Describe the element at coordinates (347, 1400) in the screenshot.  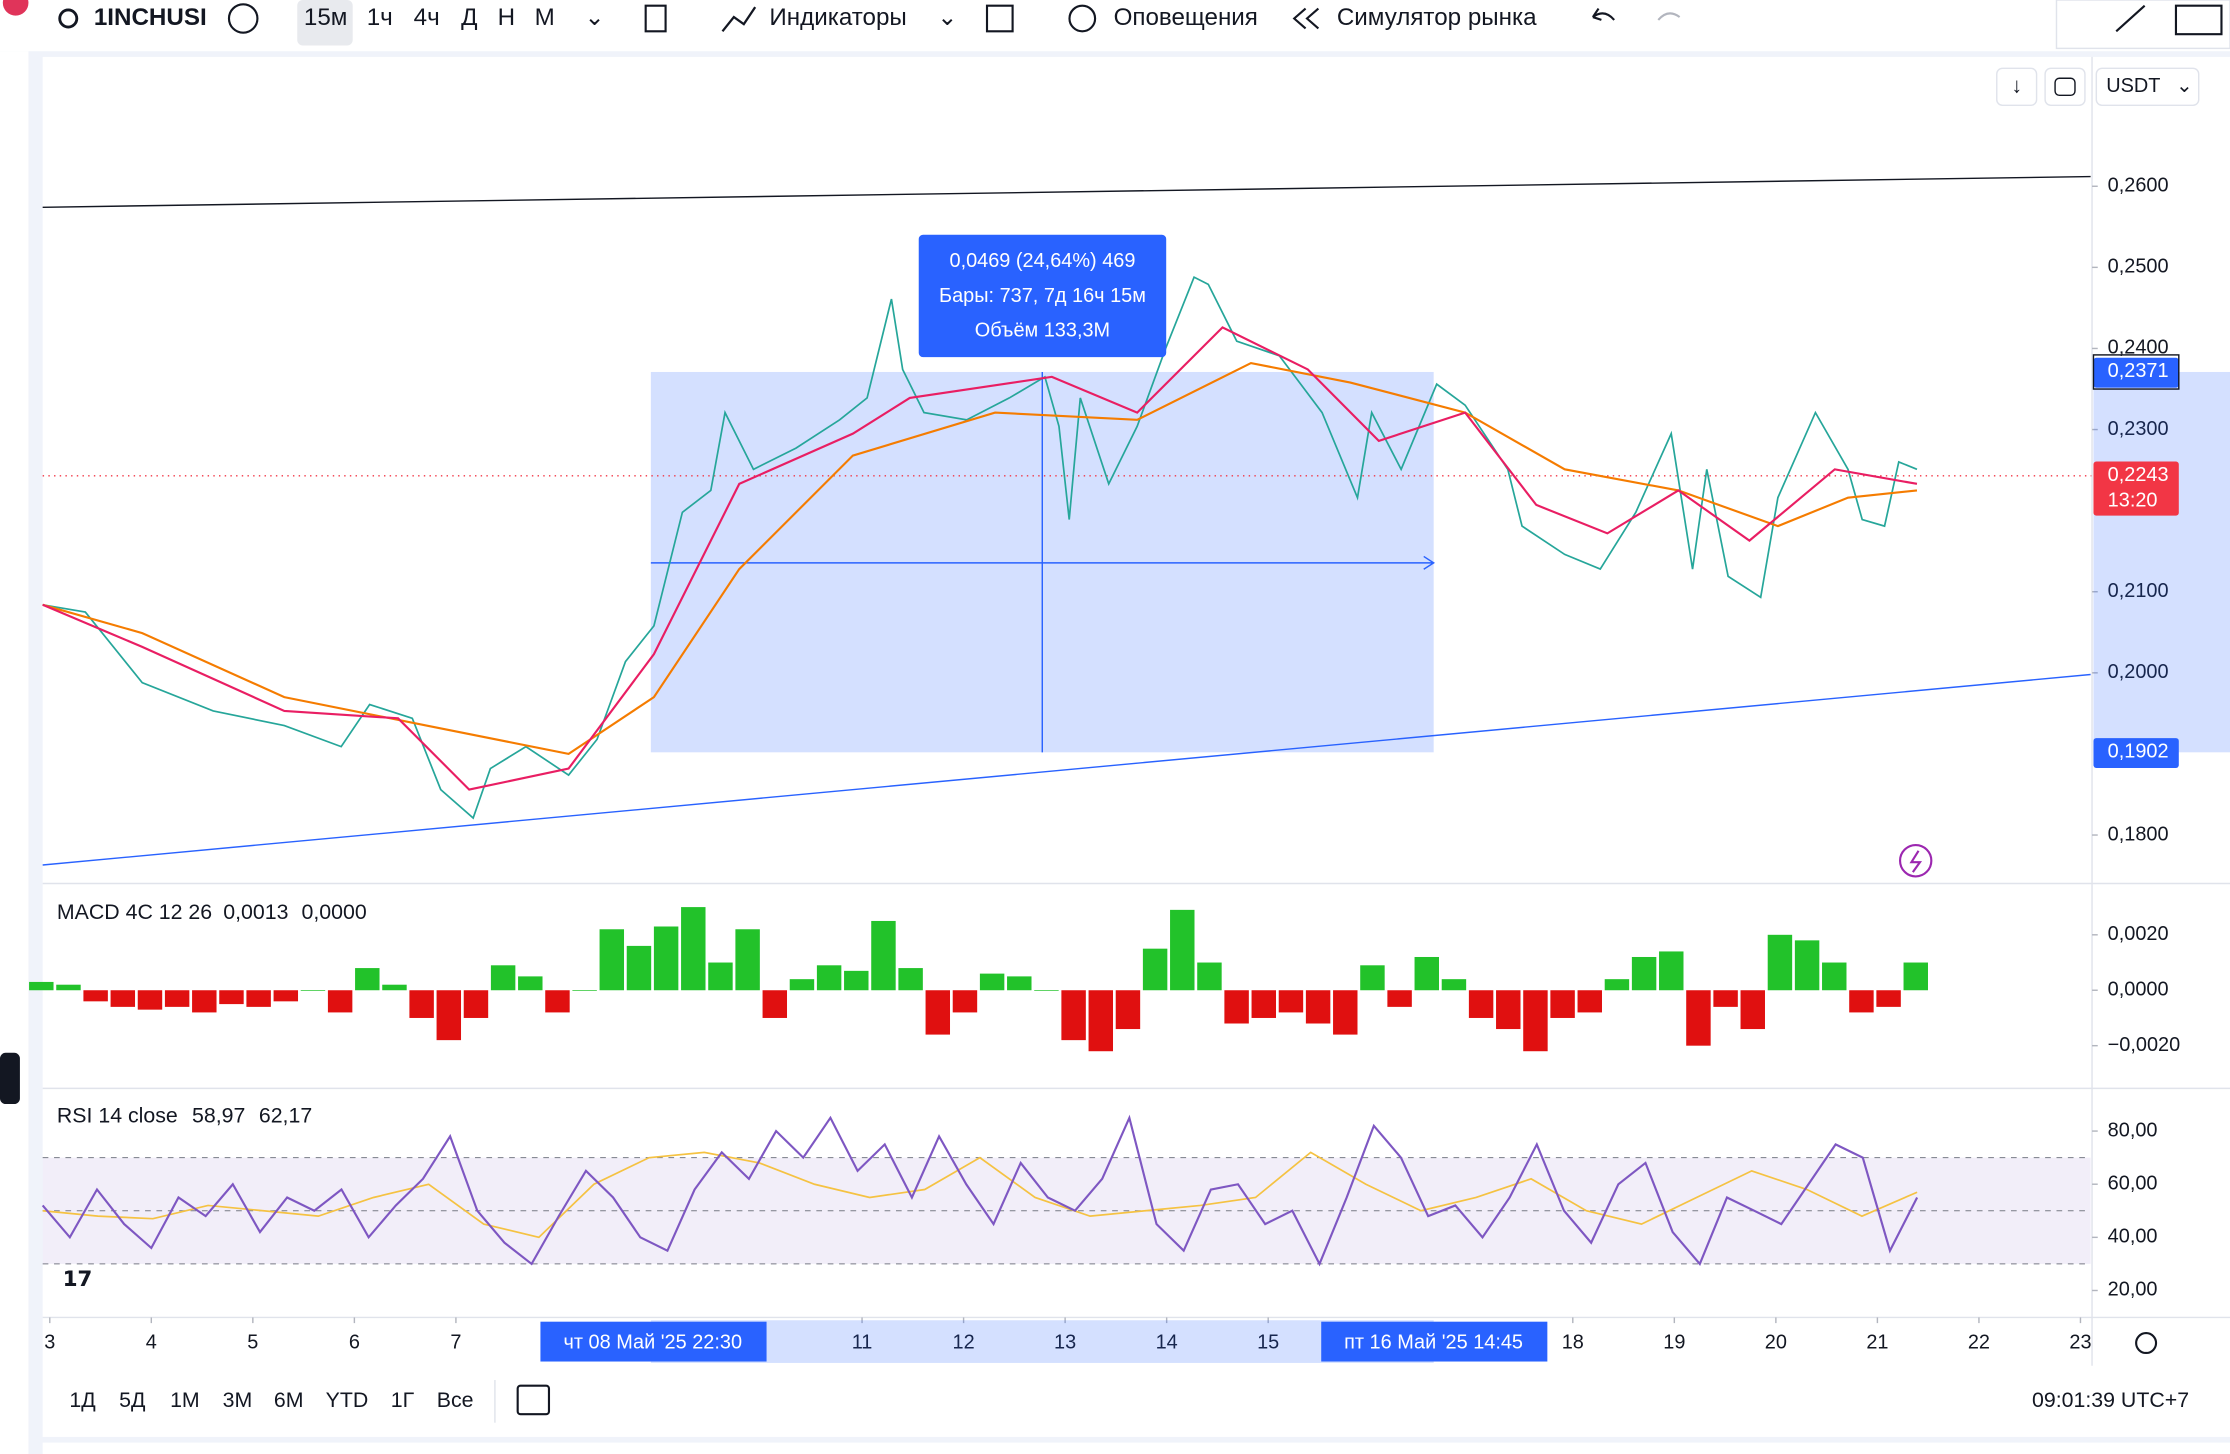
I see `range-button: YTD` at that location.